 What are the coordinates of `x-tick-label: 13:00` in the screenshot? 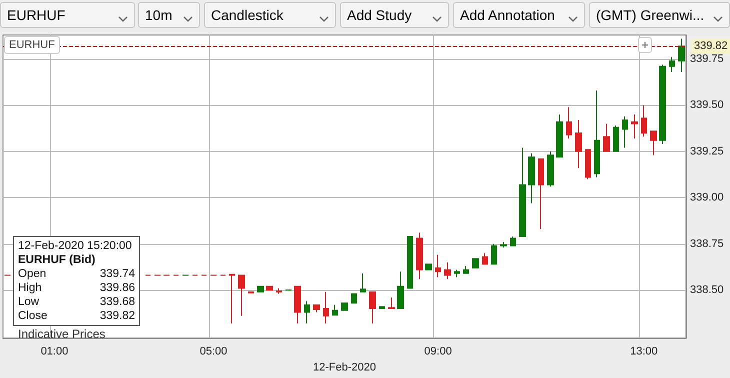 It's located at (644, 352).